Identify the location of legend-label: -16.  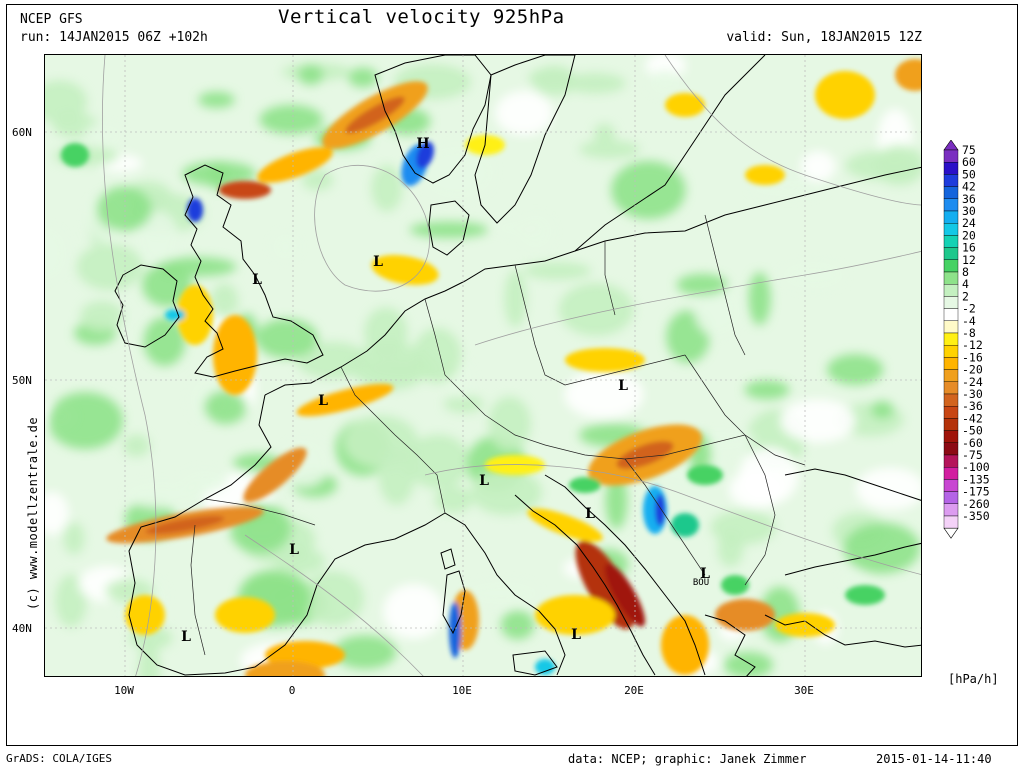
(972, 357).